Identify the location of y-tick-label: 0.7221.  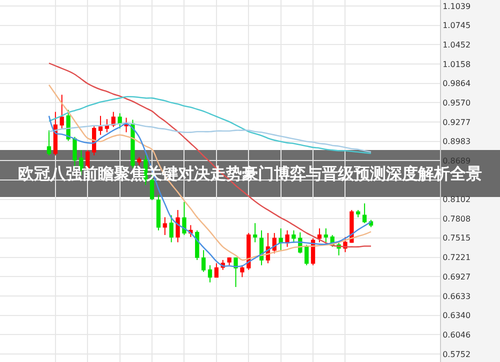
(456, 257).